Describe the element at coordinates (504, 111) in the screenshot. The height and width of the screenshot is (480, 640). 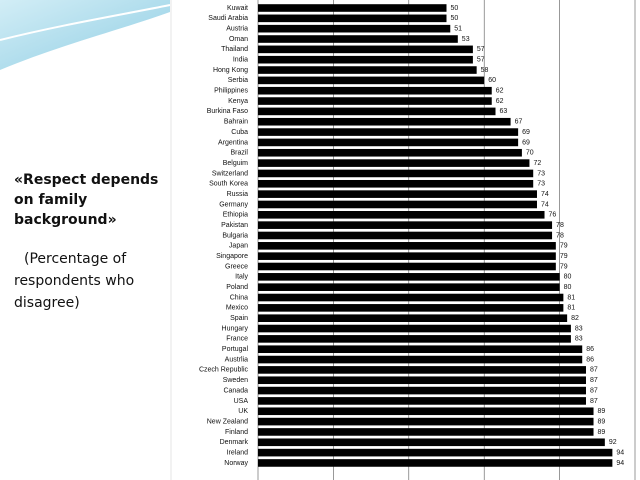
I see `value-label: 63` at that location.